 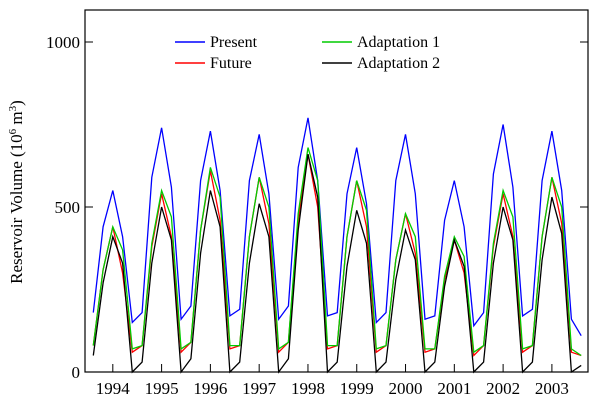 What do you see at coordinates (398, 63) in the screenshot?
I see `legend-label: Adaptation 2` at bounding box center [398, 63].